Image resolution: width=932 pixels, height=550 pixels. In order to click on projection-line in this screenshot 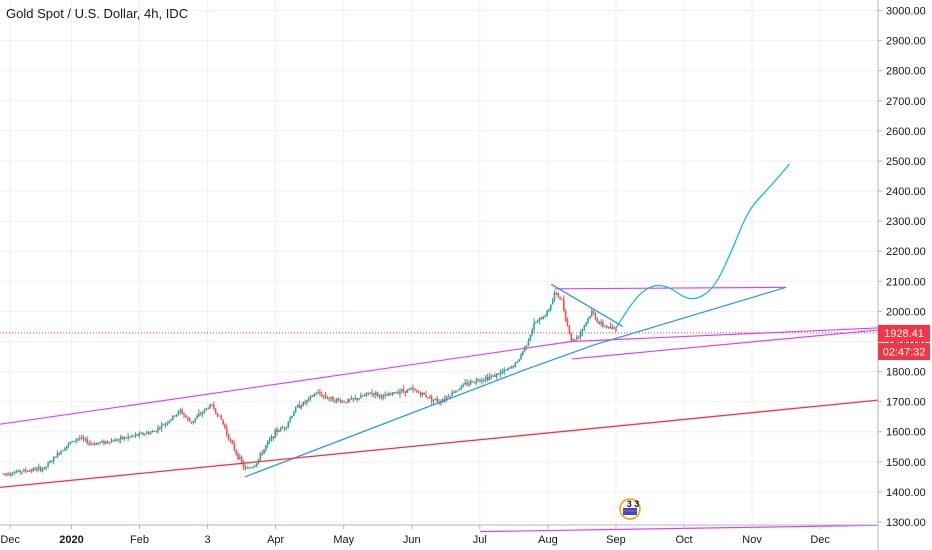, I will do `click(702, 246)`.